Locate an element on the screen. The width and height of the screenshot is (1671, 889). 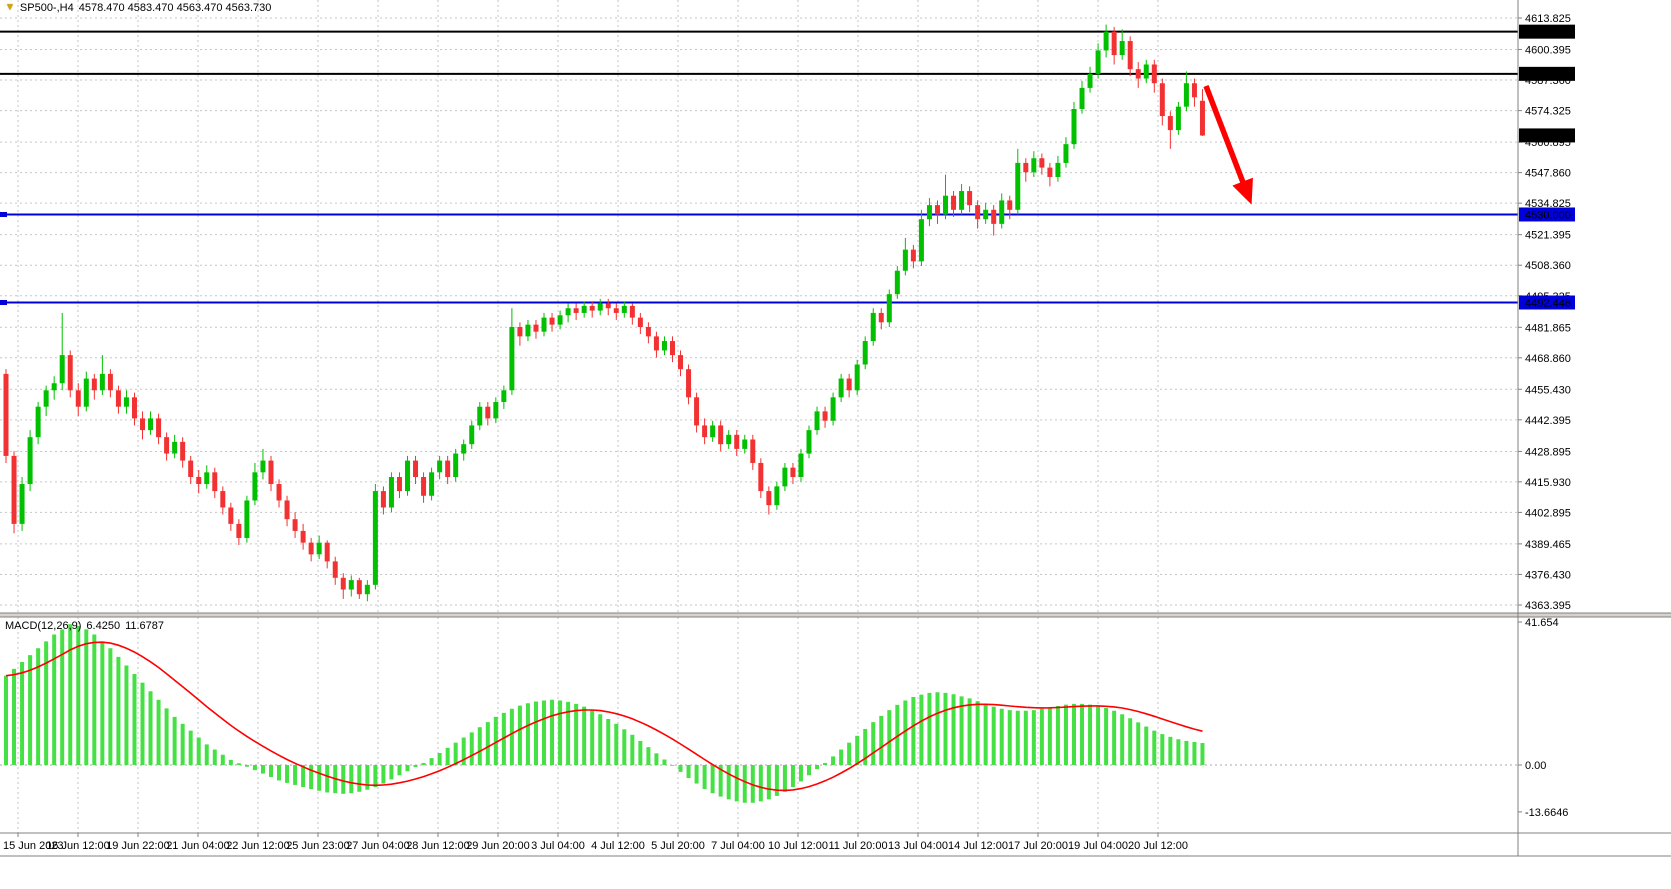
indicator-axis-label: 41.654 is located at coordinates (1542, 623).